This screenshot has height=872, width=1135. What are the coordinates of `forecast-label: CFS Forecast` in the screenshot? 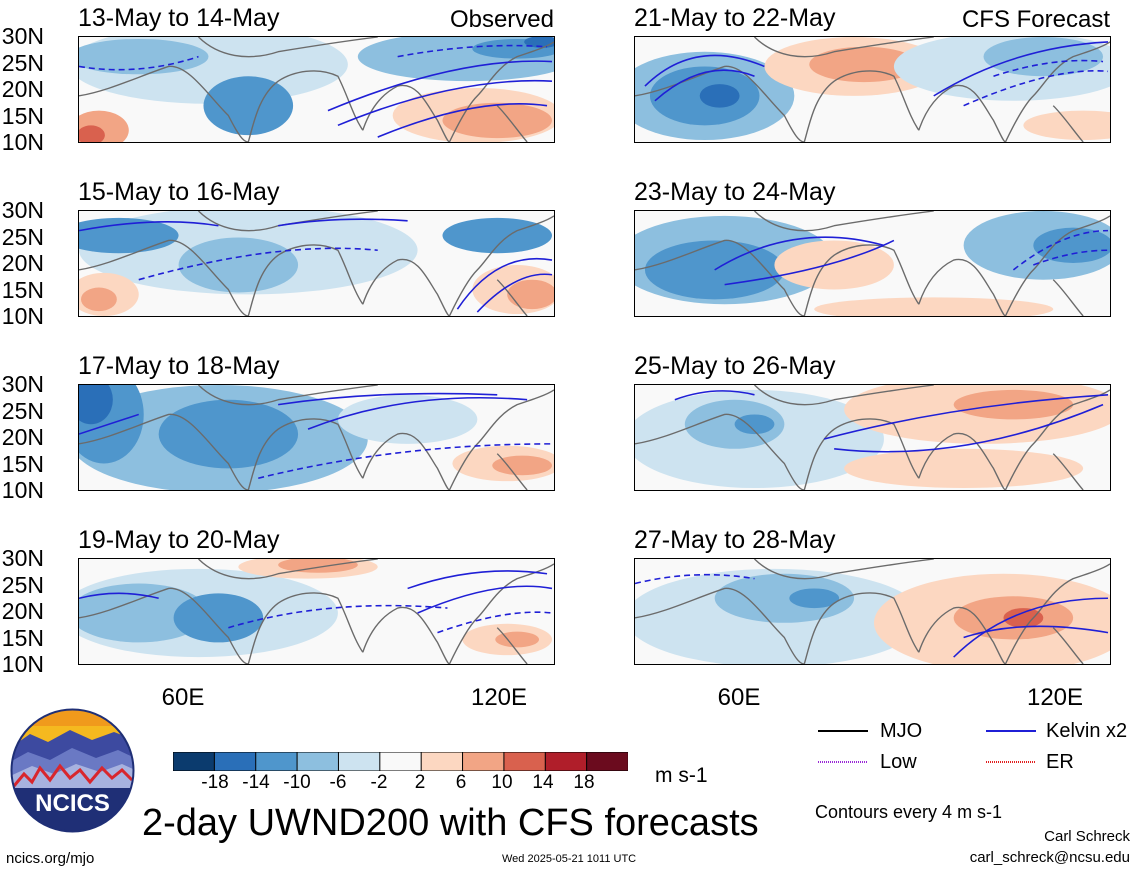 It's located at (1035, 19).